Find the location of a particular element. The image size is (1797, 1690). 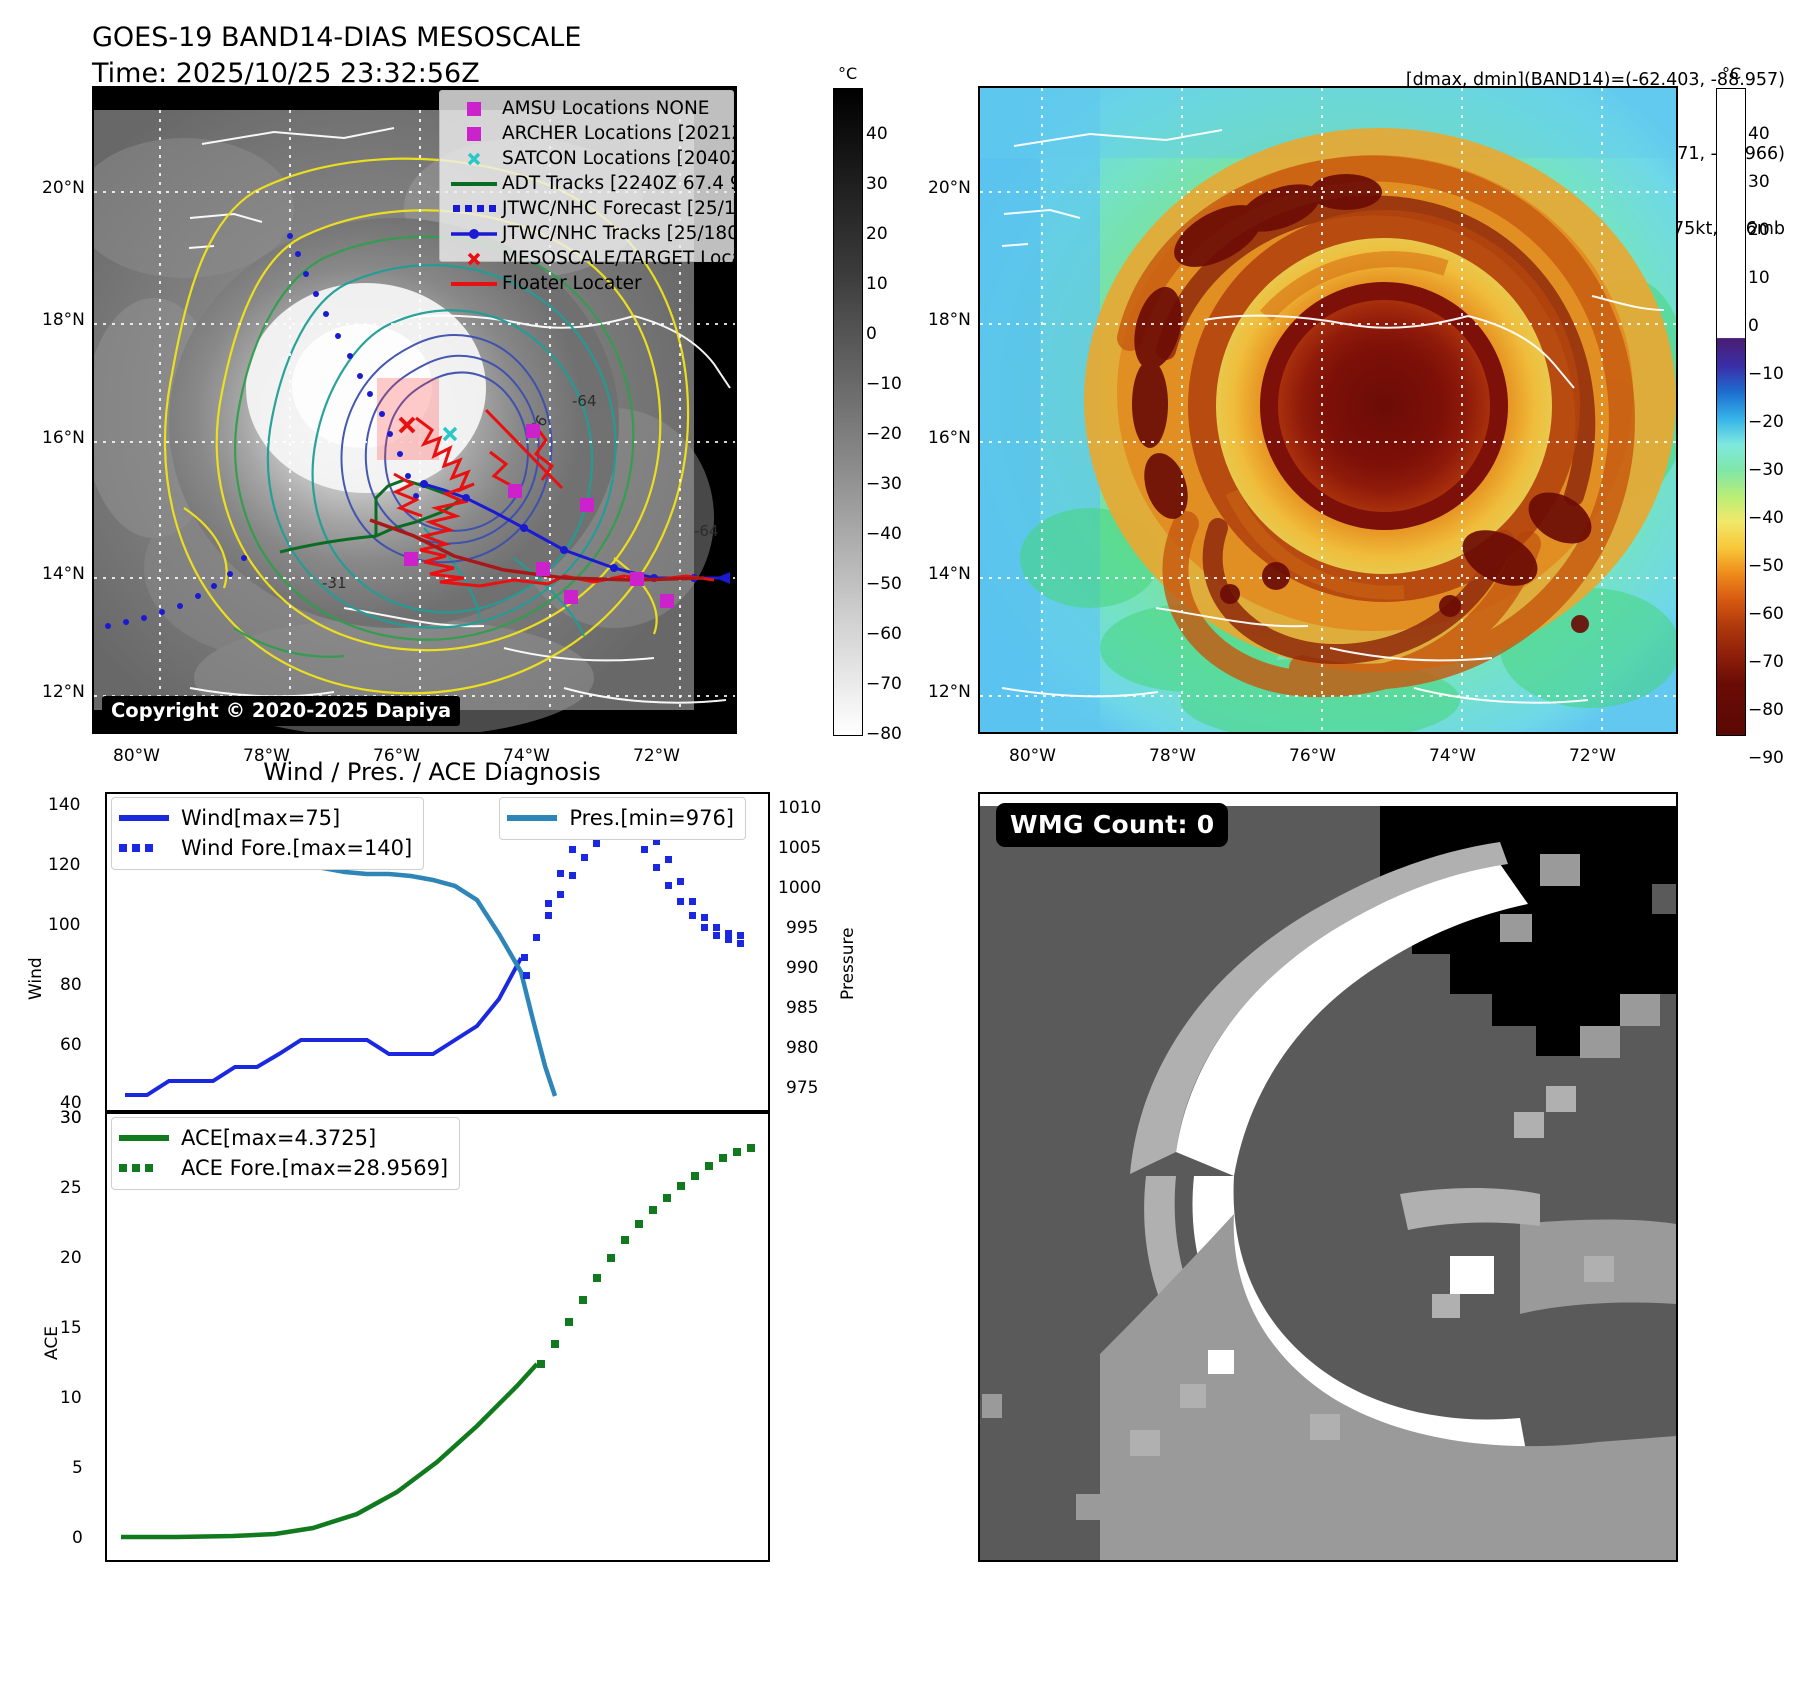

lat-label-16n-right: 16°N is located at coordinates (949, 438).